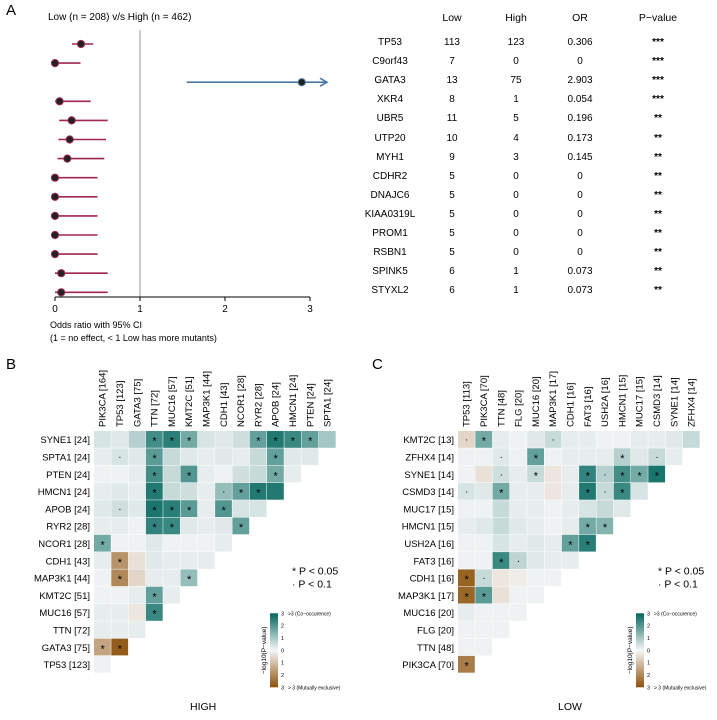  Describe the element at coordinates (553, 399) in the screenshot. I see `col-label-5: MAP3K1 [17]` at that location.